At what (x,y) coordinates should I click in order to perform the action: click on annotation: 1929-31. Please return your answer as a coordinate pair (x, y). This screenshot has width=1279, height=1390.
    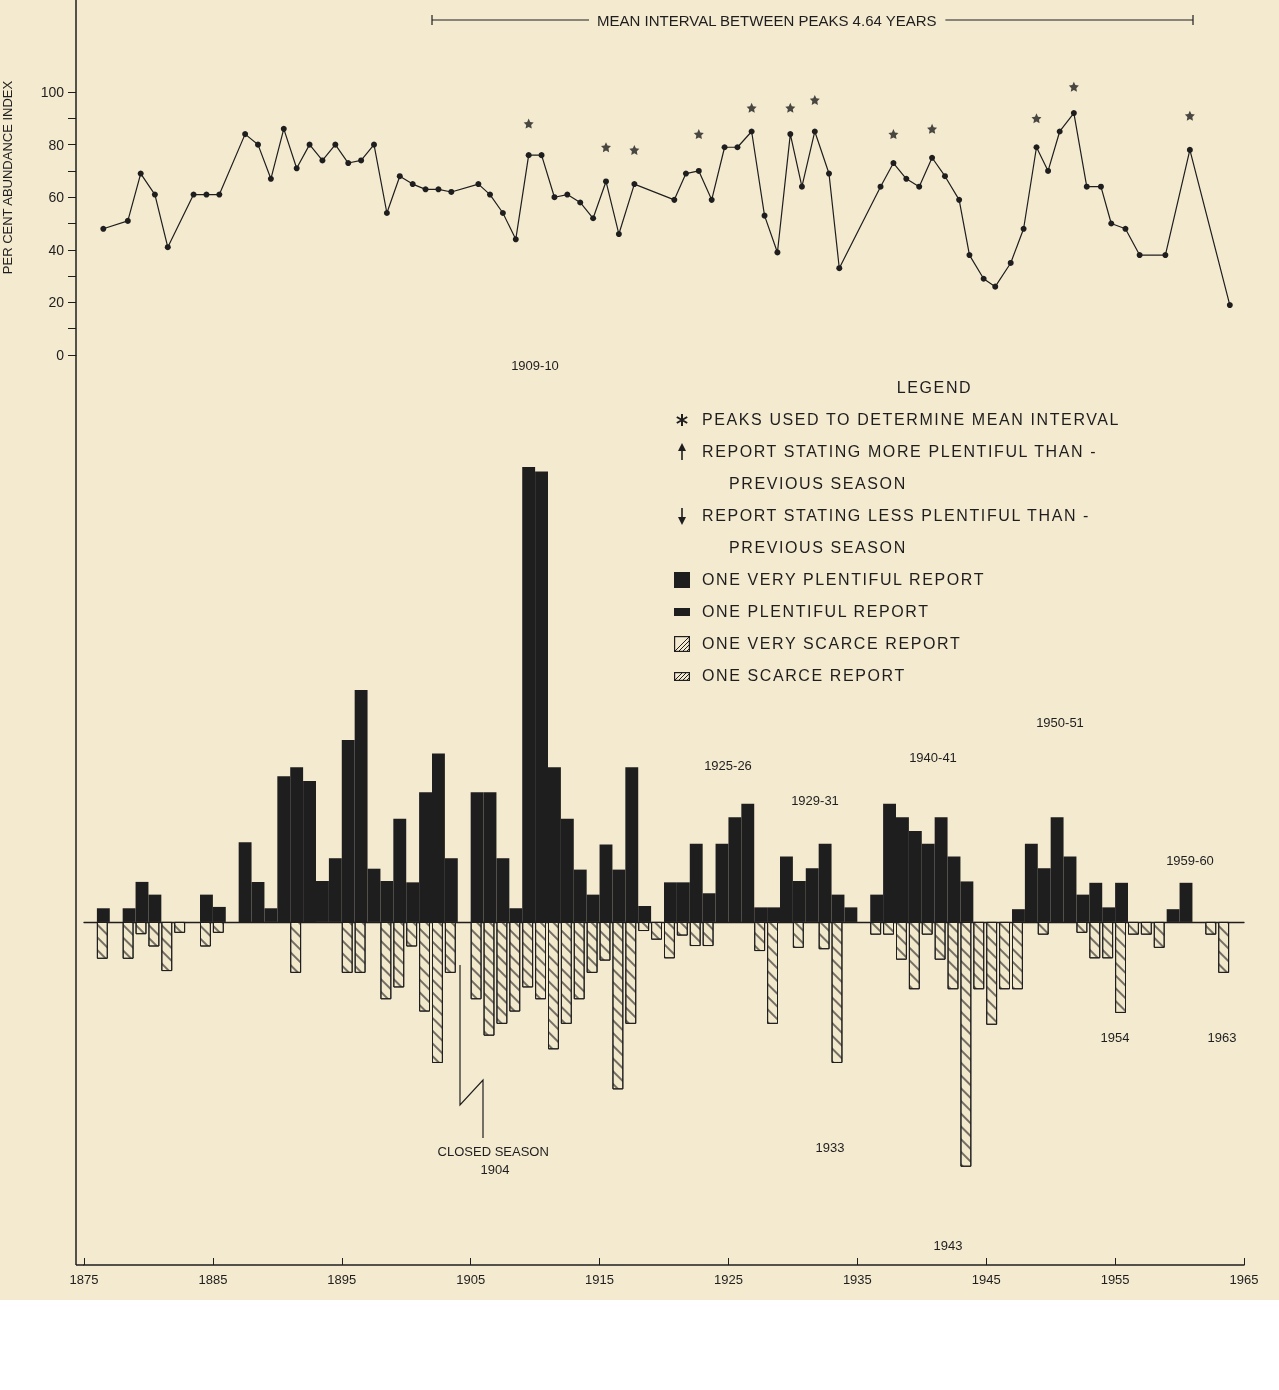
    Looking at the image, I should click on (815, 800).